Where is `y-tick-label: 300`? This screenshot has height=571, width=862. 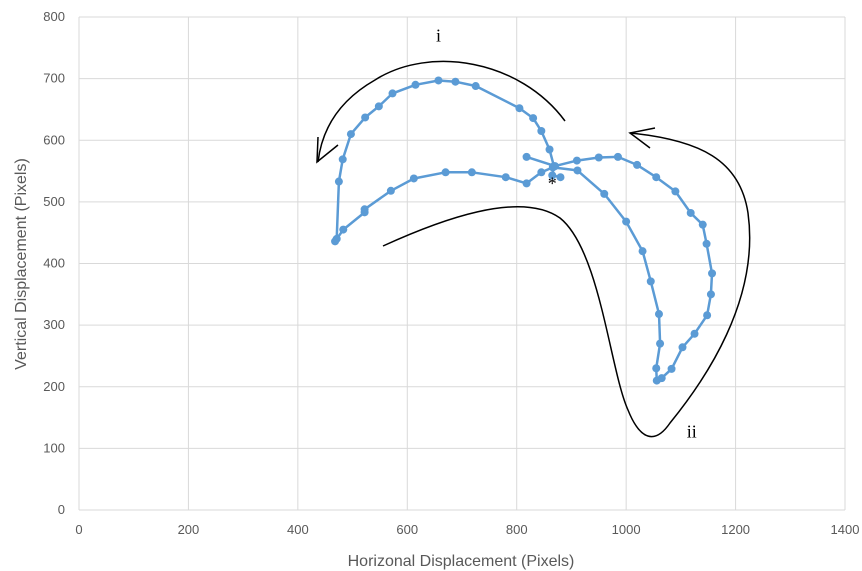 y-tick-label: 300 is located at coordinates (54, 324).